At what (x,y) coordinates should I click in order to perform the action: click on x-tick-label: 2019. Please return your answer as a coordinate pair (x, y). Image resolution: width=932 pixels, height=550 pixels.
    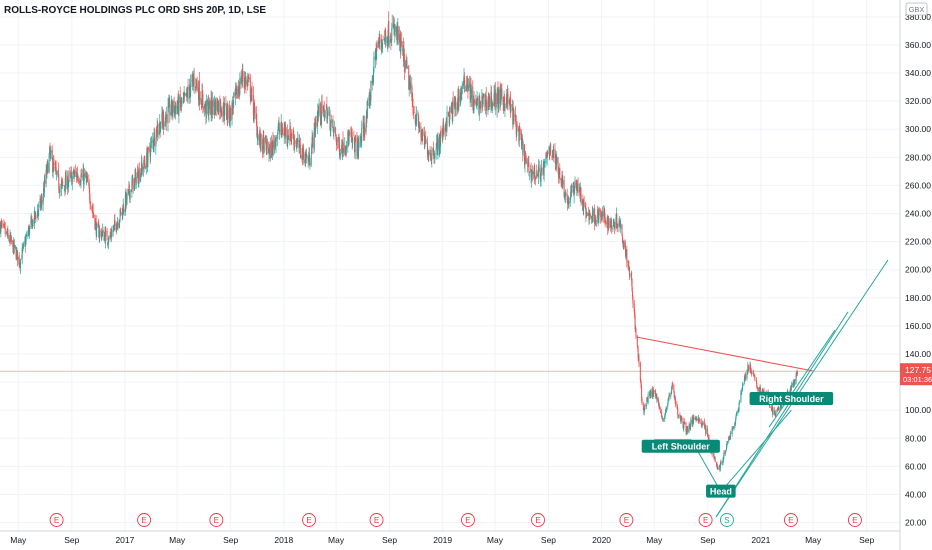
    Looking at the image, I should click on (442, 540).